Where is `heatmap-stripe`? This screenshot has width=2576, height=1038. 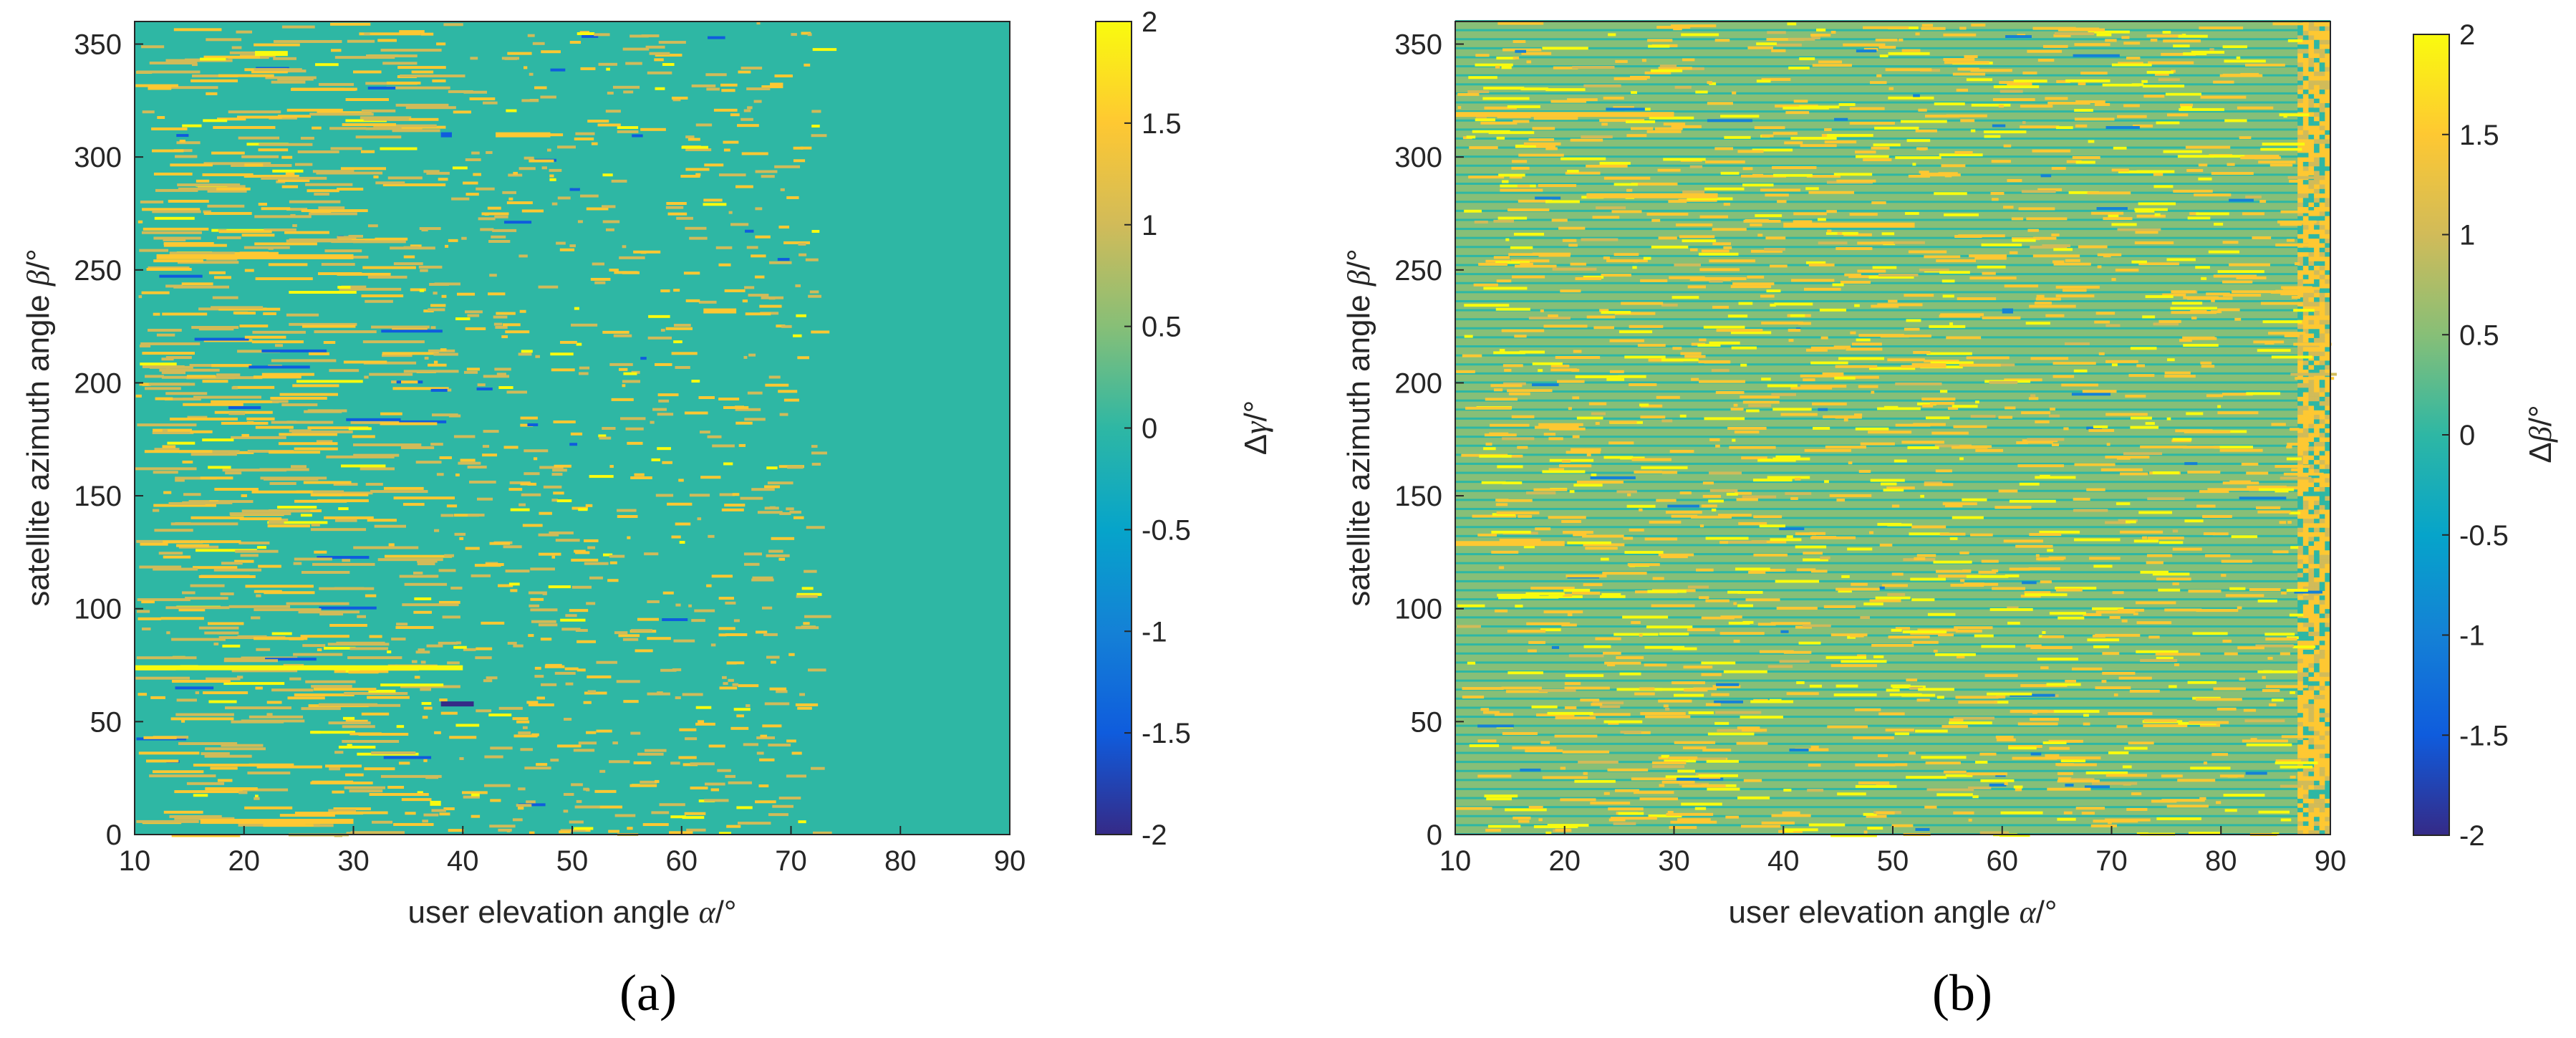 heatmap-stripe is located at coordinates (1892, 310).